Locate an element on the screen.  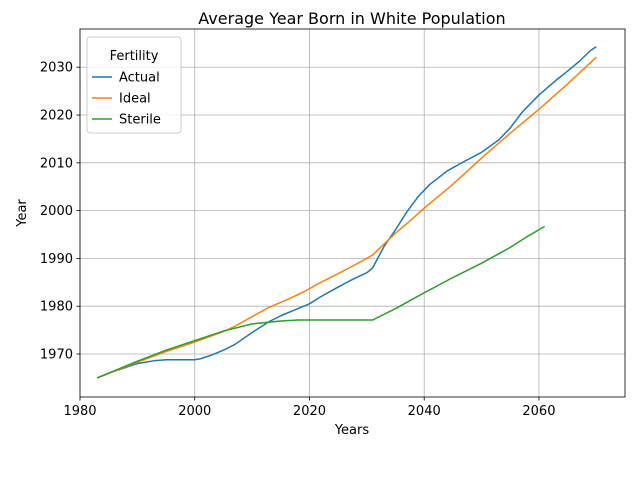
y-tick-label: 1980 is located at coordinates (56, 307).